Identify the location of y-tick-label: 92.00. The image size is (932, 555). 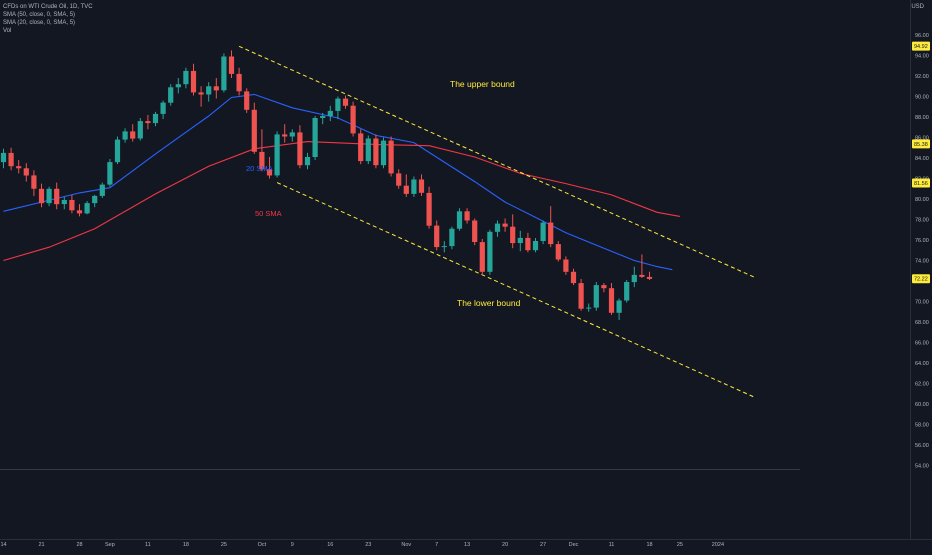
(922, 77).